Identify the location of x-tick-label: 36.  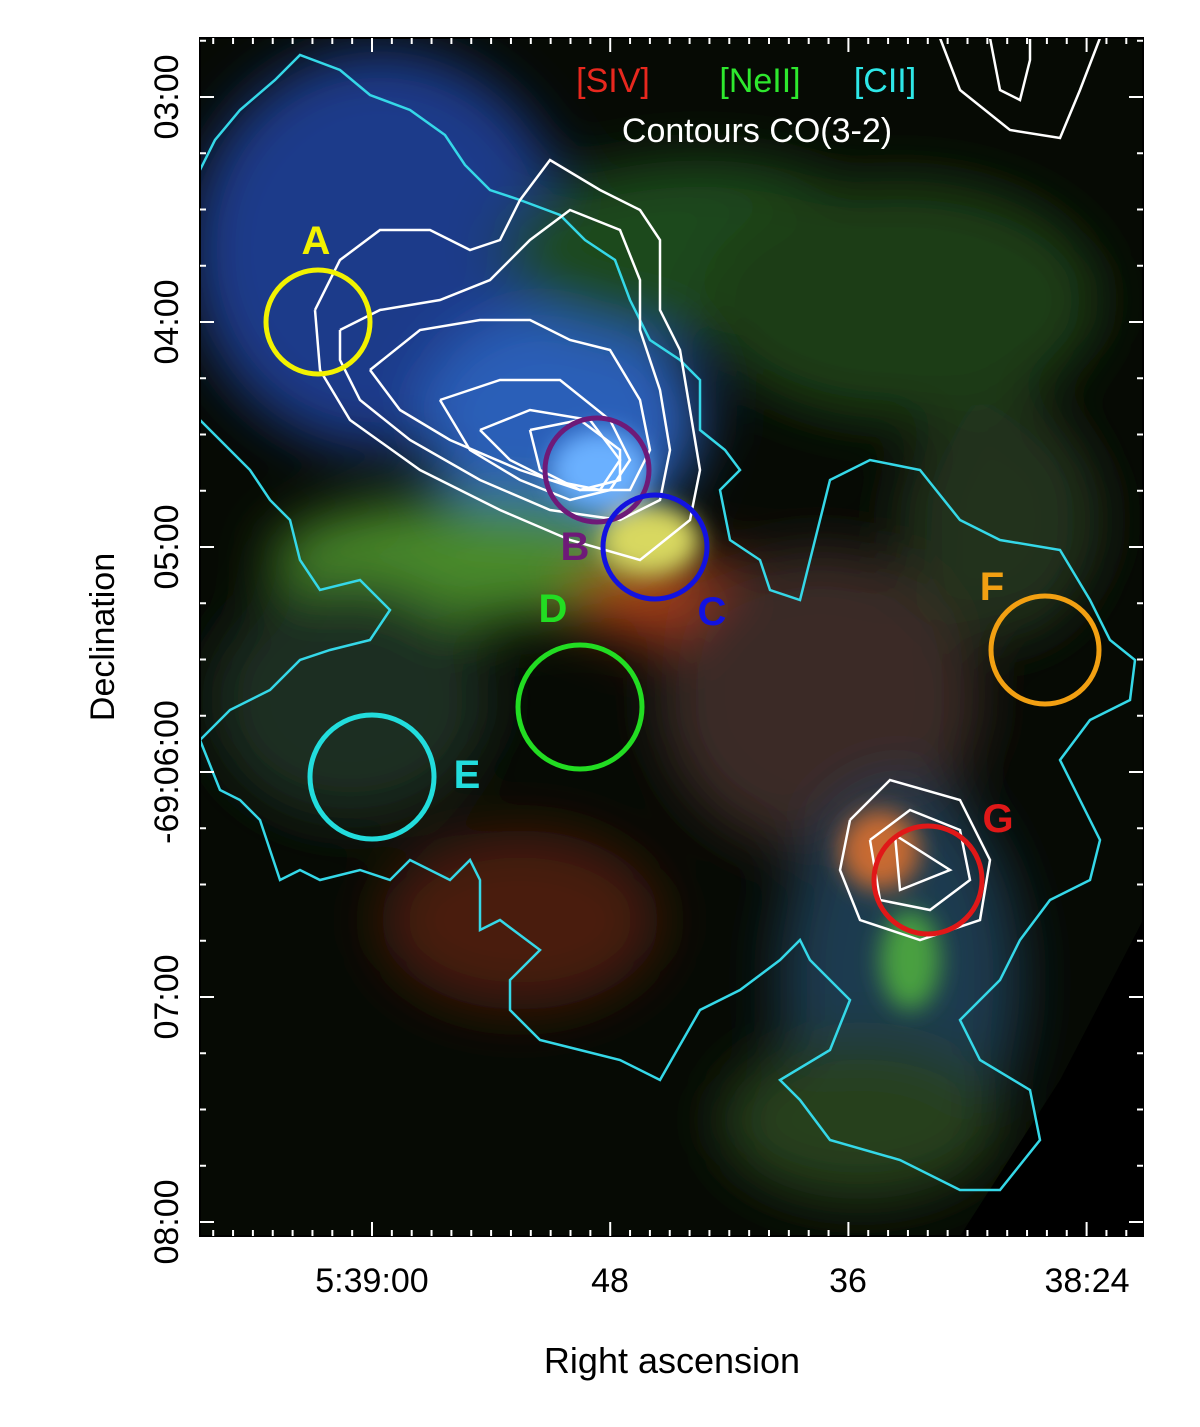
(848, 1281).